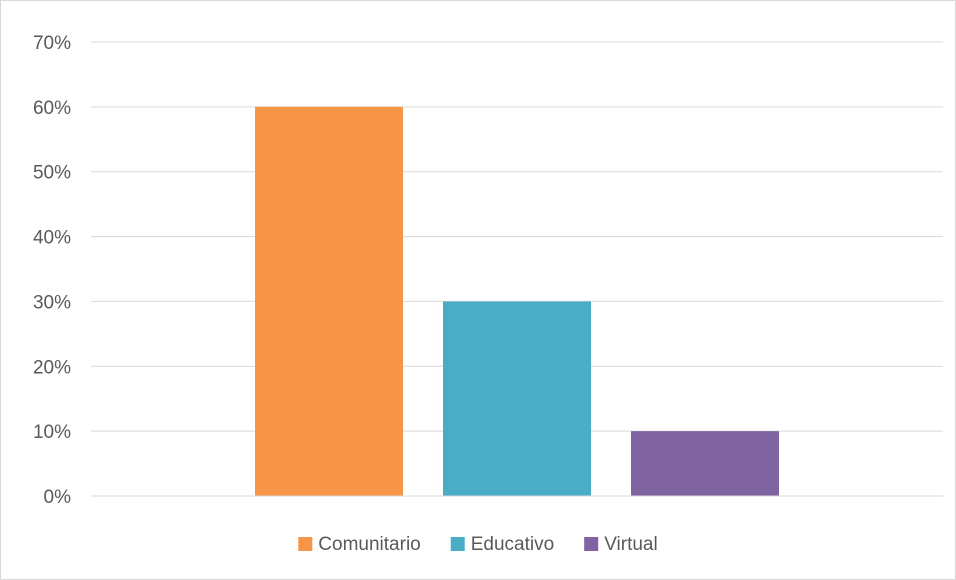 This screenshot has width=956, height=580. What do you see at coordinates (52, 173) in the screenshot?
I see `y-tick-label: 50%` at bounding box center [52, 173].